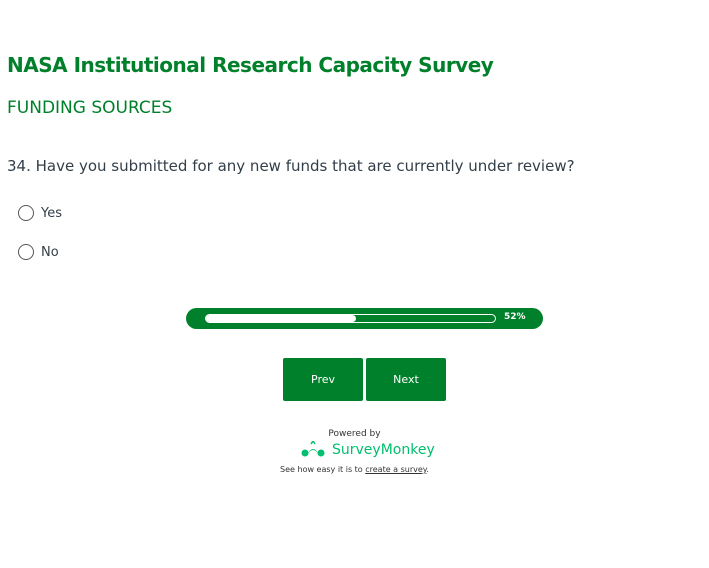  I want to click on progress-track, so click(350, 318).